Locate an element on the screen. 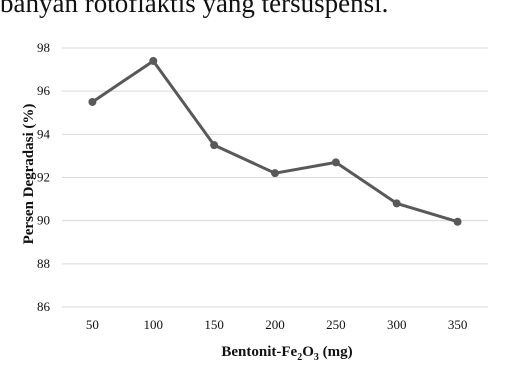 The height and width of the screenshot is (366, 515). y-tick-label: 92 is located at coordinates (43, 177).